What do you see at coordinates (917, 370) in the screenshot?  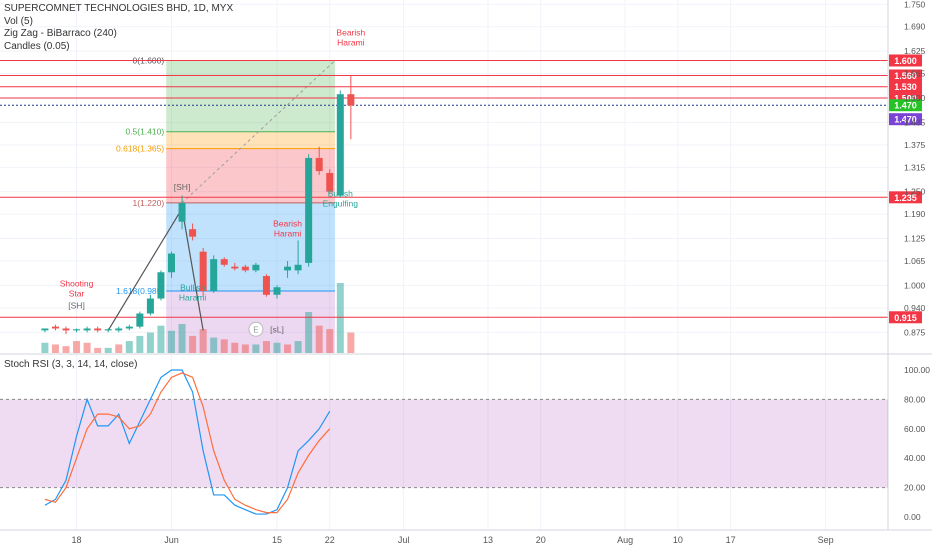 I see `stoch-tick-0: 100.00` at bounding box center [917, 370].